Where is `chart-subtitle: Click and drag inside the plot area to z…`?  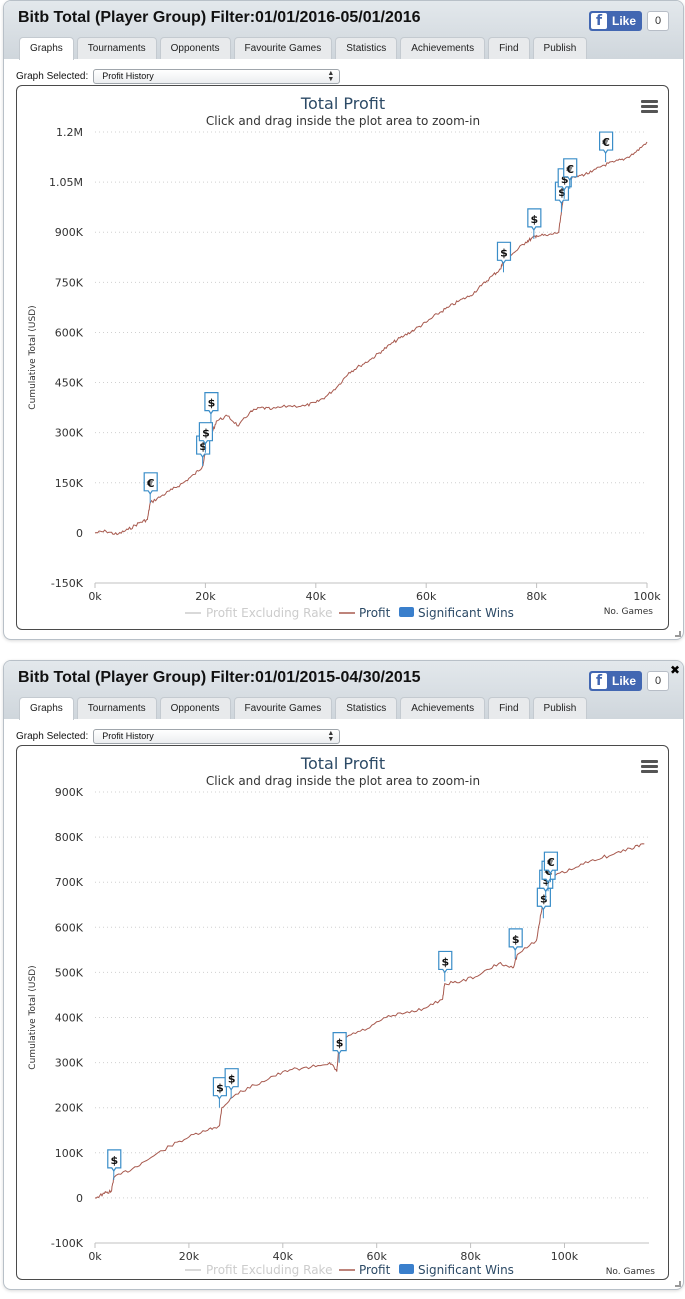 chart-subtitle: Click and drag inside the plot area to z… is located at coordinates (343, 121).